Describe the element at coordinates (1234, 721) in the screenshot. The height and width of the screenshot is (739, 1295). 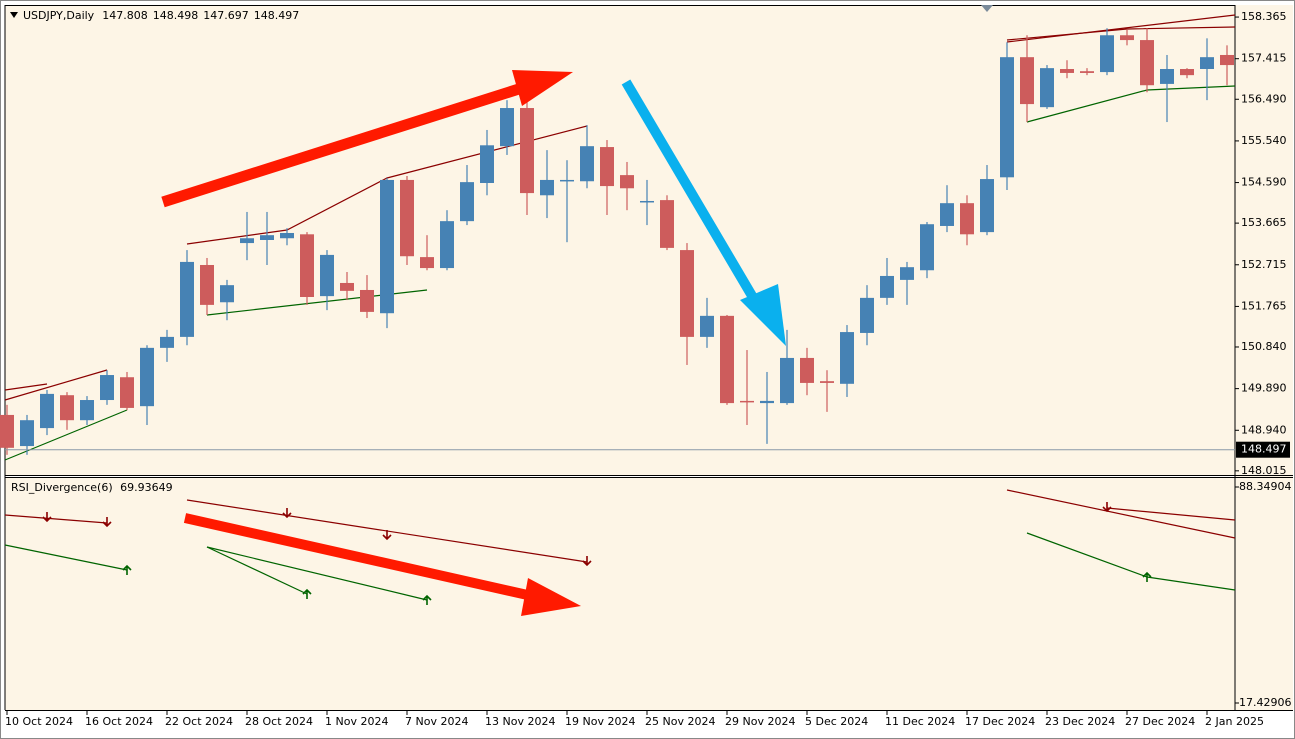
I see `x-tick-label: 2 Jan 2025` at that location.